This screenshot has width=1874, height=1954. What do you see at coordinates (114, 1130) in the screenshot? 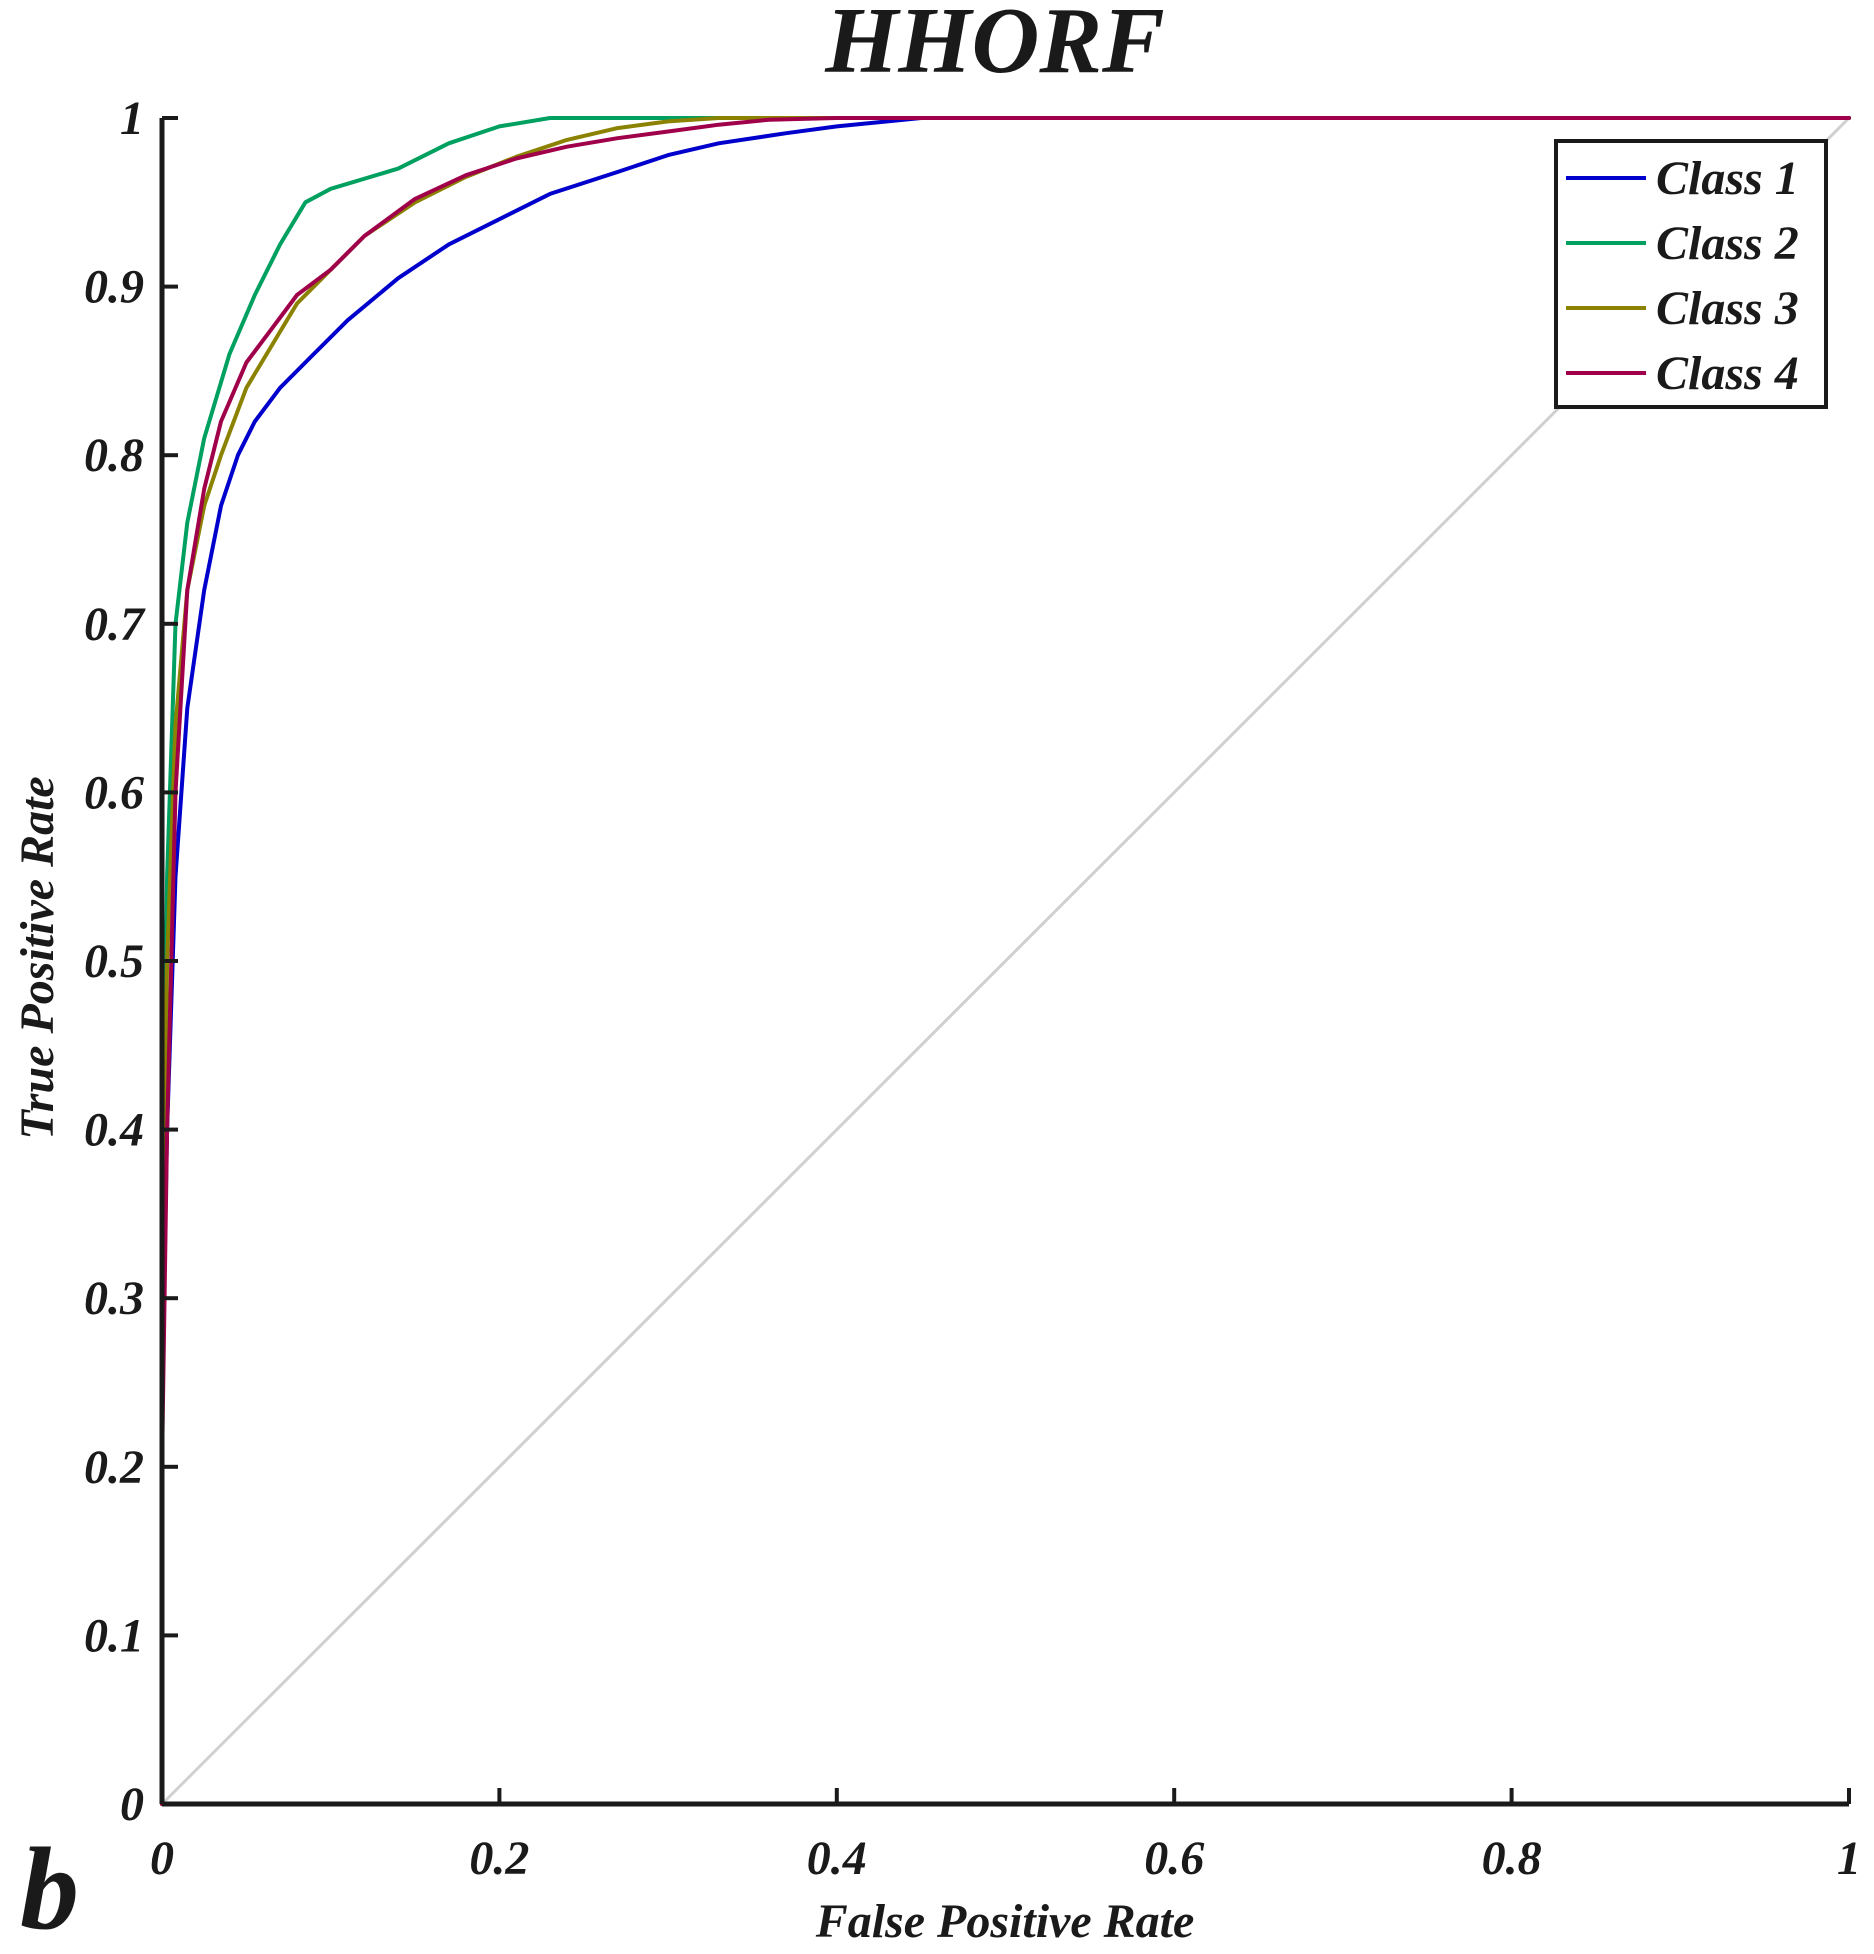
I see `y-tick-label: 0.4` at bounding box center [114, 1130].